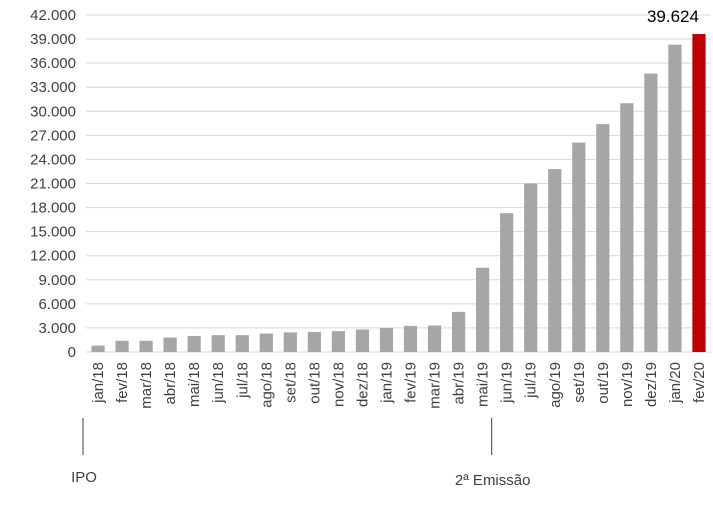 The height and width of the screenshot is (516, 713). What do you see at coordinates (146, 385) in the screenshot?
I see `x-tick-label: mar/18` at bounding box center [146, 385].